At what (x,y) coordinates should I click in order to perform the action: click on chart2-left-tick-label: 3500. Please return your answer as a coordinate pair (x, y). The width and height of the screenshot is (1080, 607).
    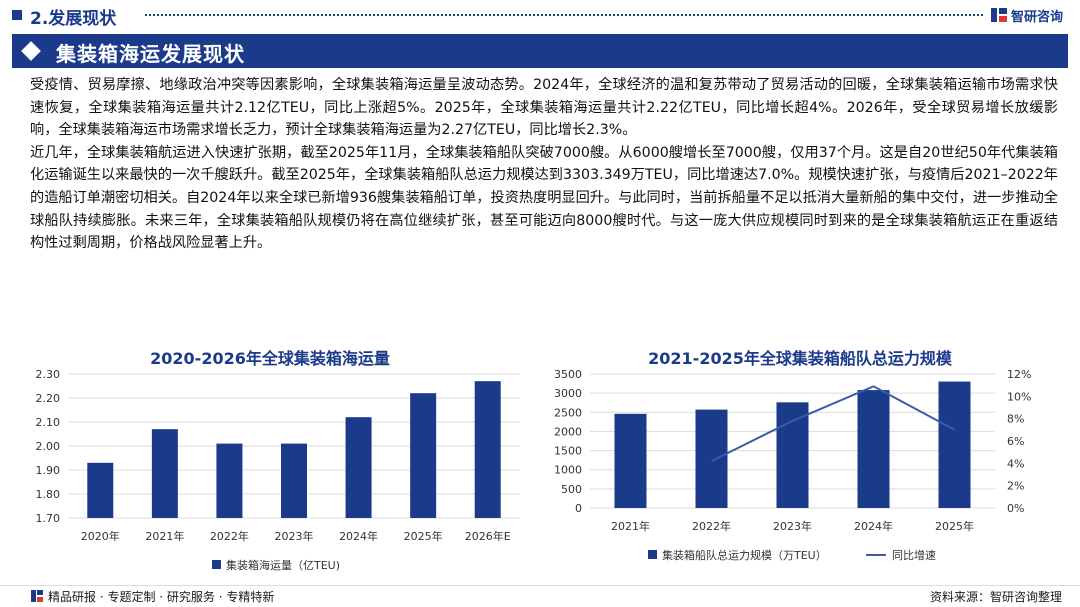
    Looking at the image, I should click on (568, 374).